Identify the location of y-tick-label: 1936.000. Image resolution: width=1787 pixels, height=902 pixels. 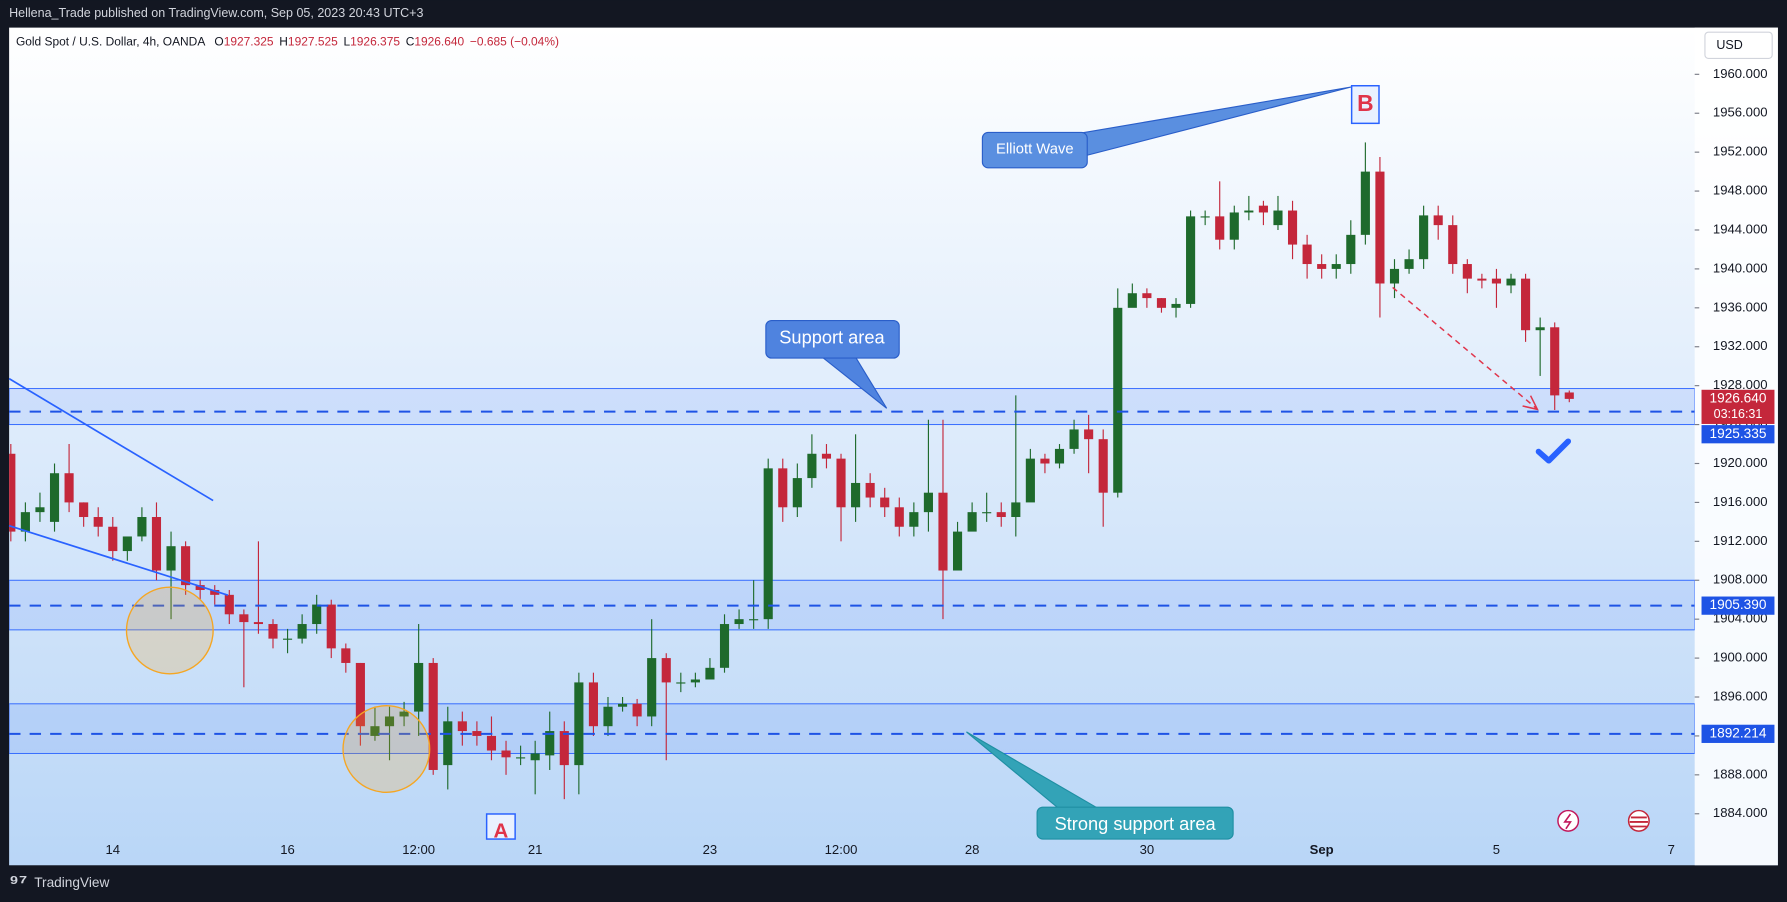
(1740, 306).